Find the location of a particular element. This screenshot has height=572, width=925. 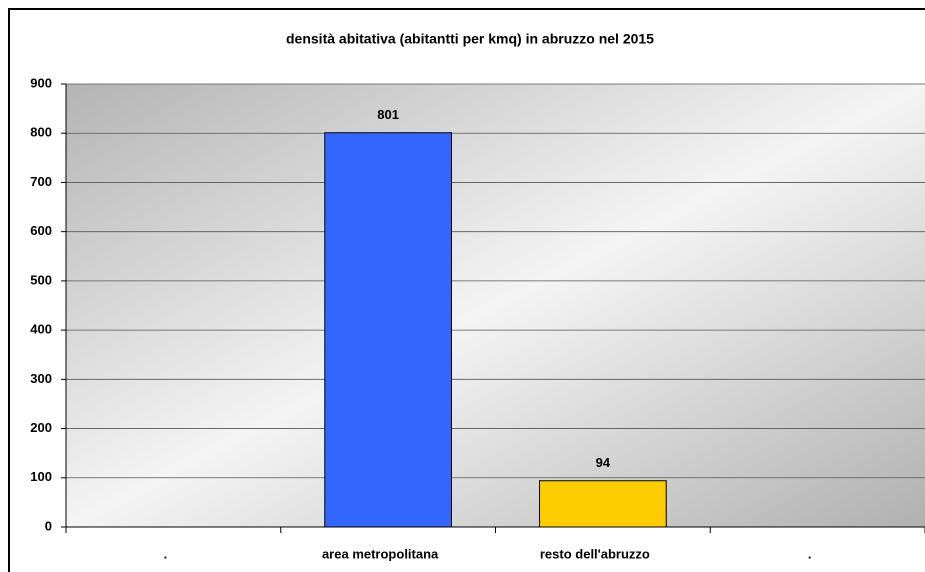

y-tick-label: 0 is located at coordinates (48, 525).